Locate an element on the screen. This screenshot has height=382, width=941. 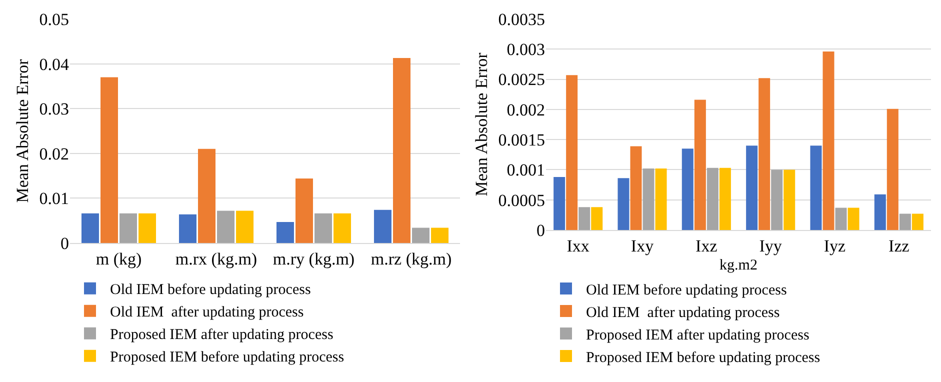
x-tick-label: Ixz is located at coordinates (707, 246).